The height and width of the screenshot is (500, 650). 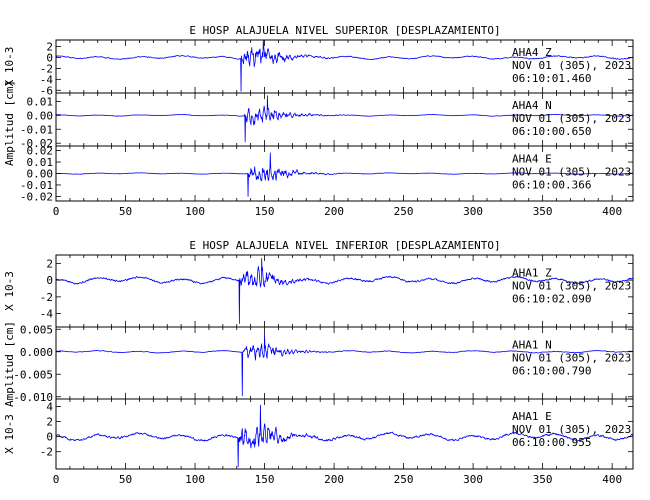 What do you see at coordinates (532, 345) in the screenshot?
I see `station-label: AHA1 N` at bounding box center [532, 345].